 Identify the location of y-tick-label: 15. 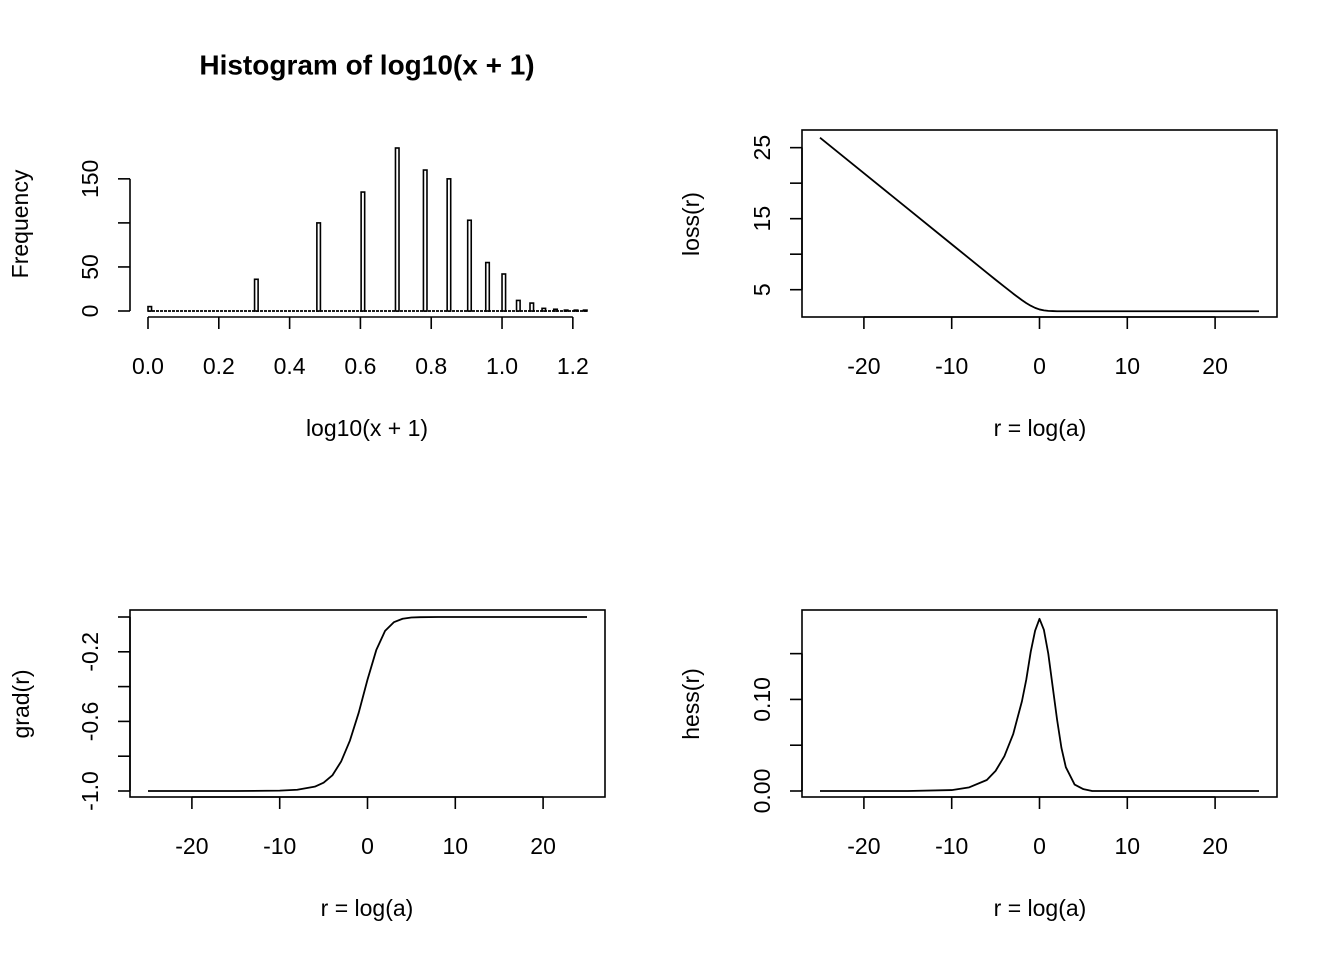
(762, 219).